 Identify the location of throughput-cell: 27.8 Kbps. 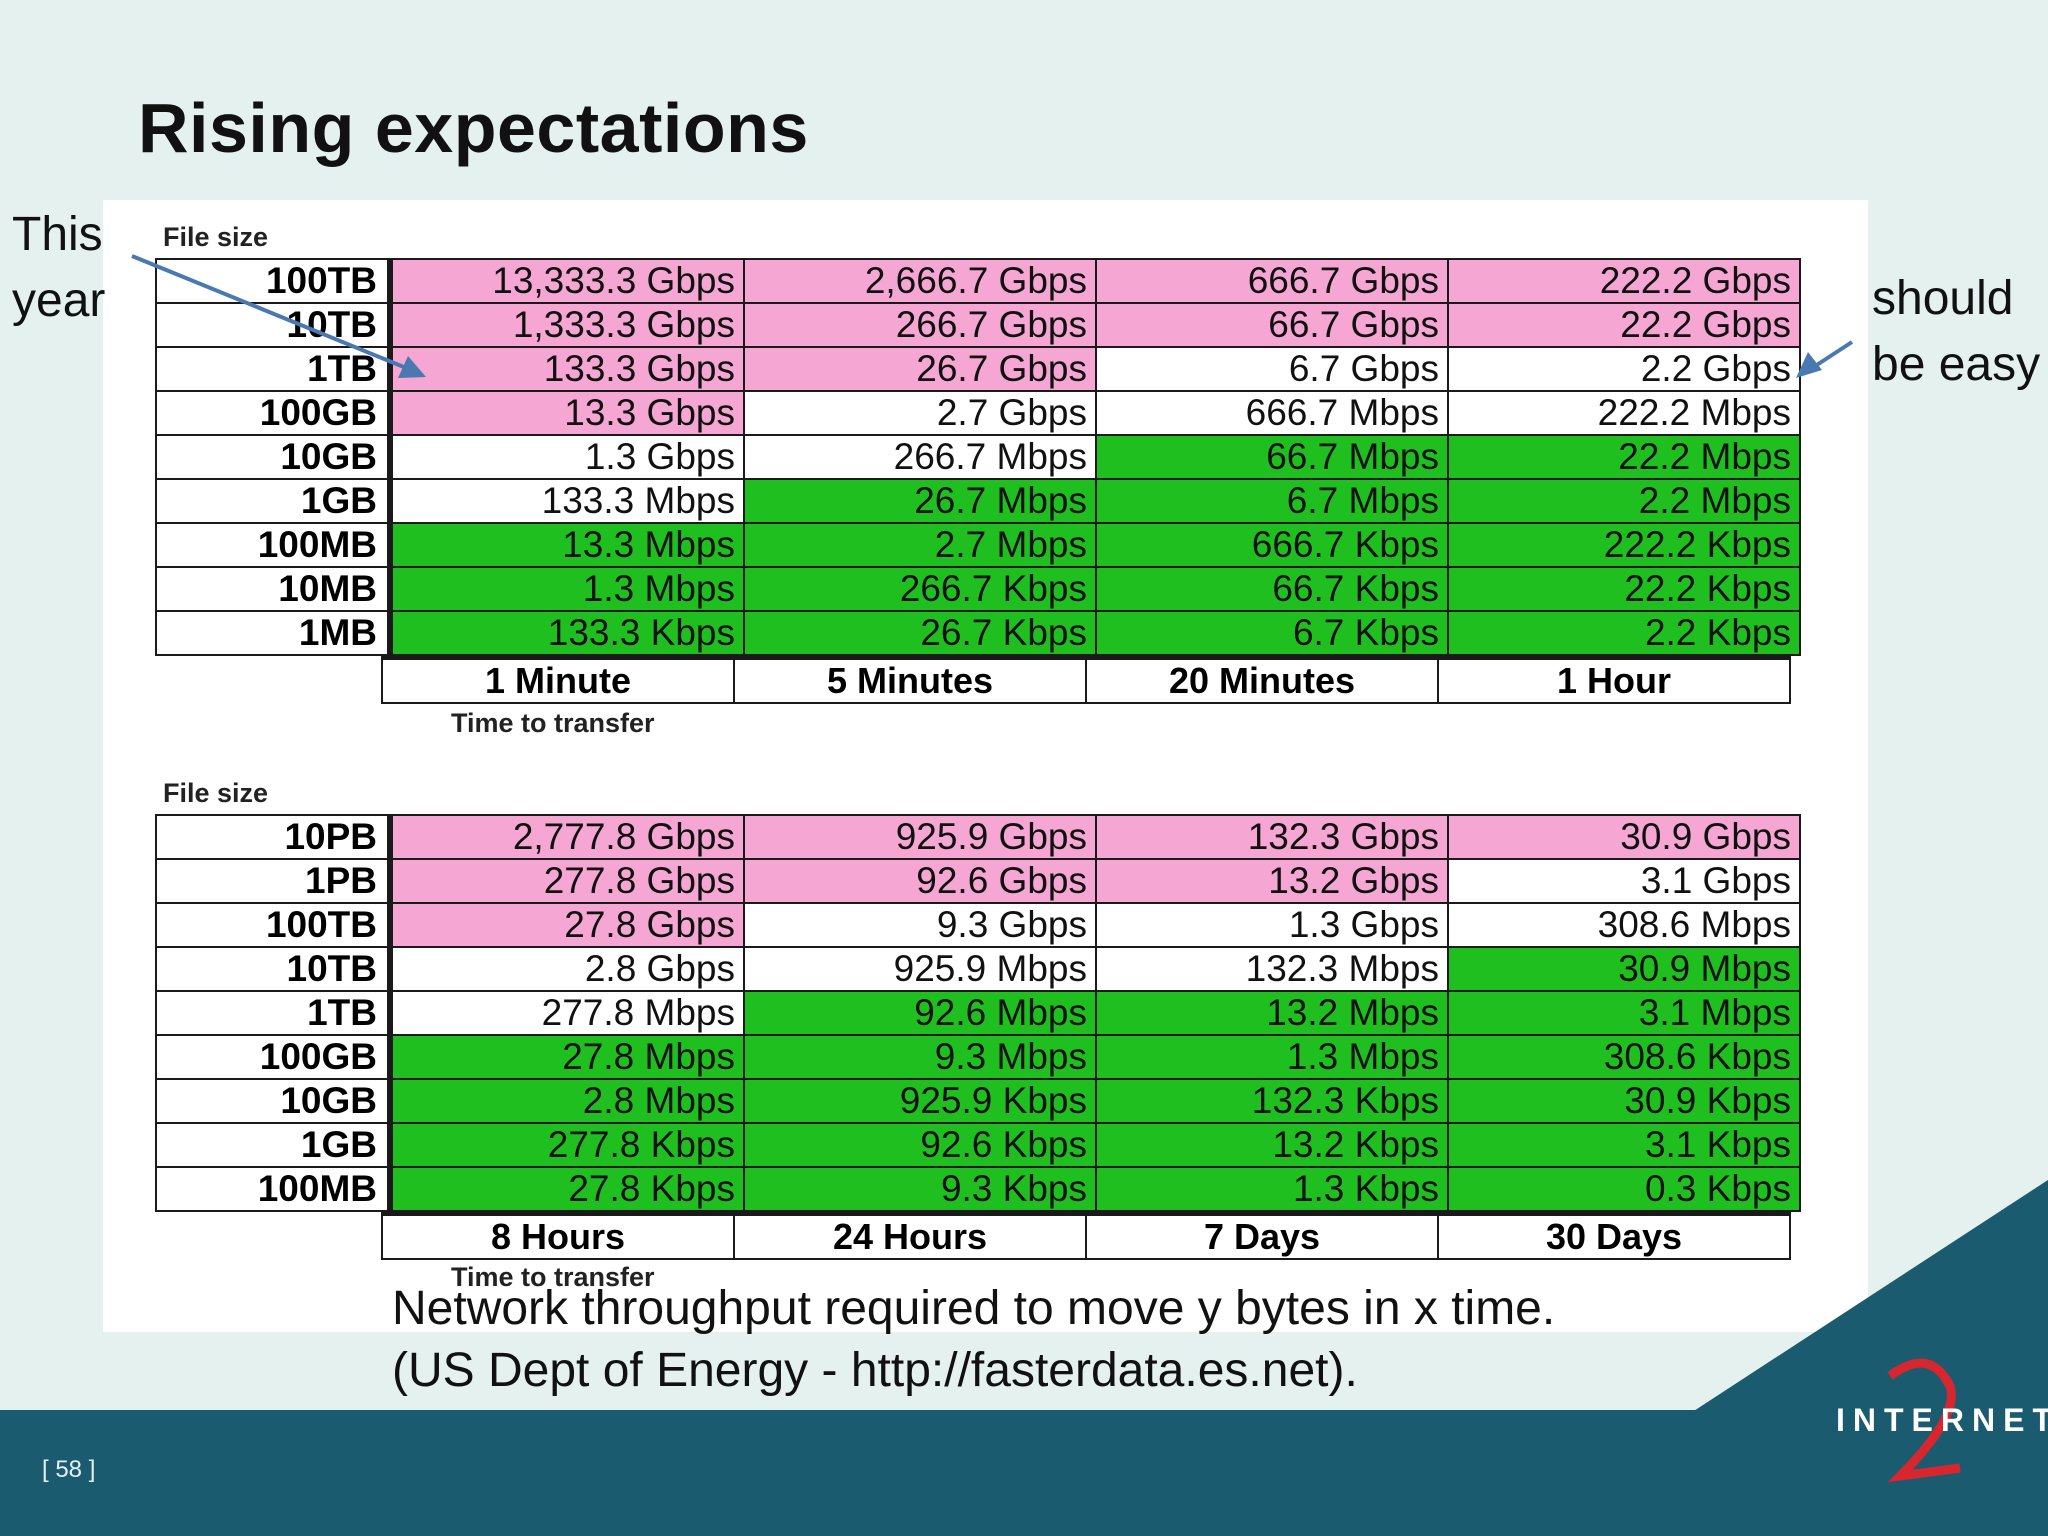
(568, 1189).